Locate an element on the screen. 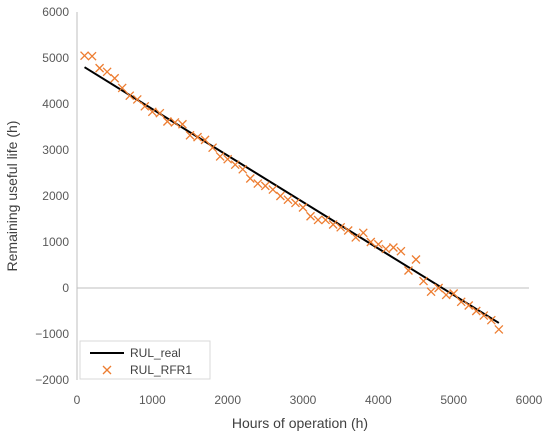 This screenshot has width=550, height=435. x-tick-label: 6000 is located at coordinates (529, 400).